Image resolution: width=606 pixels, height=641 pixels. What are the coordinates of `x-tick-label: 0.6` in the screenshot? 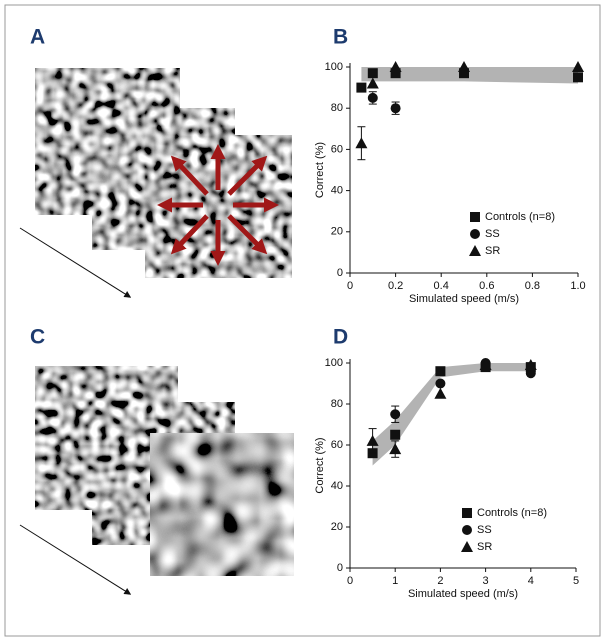 It's located at (486, 286).